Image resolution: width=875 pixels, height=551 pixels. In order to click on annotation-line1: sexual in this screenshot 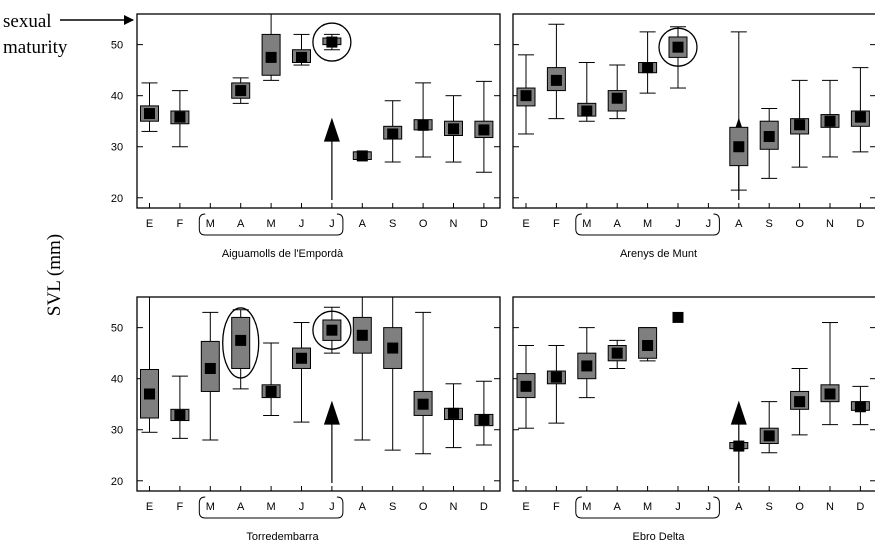, I will do `click(27, 21)`.